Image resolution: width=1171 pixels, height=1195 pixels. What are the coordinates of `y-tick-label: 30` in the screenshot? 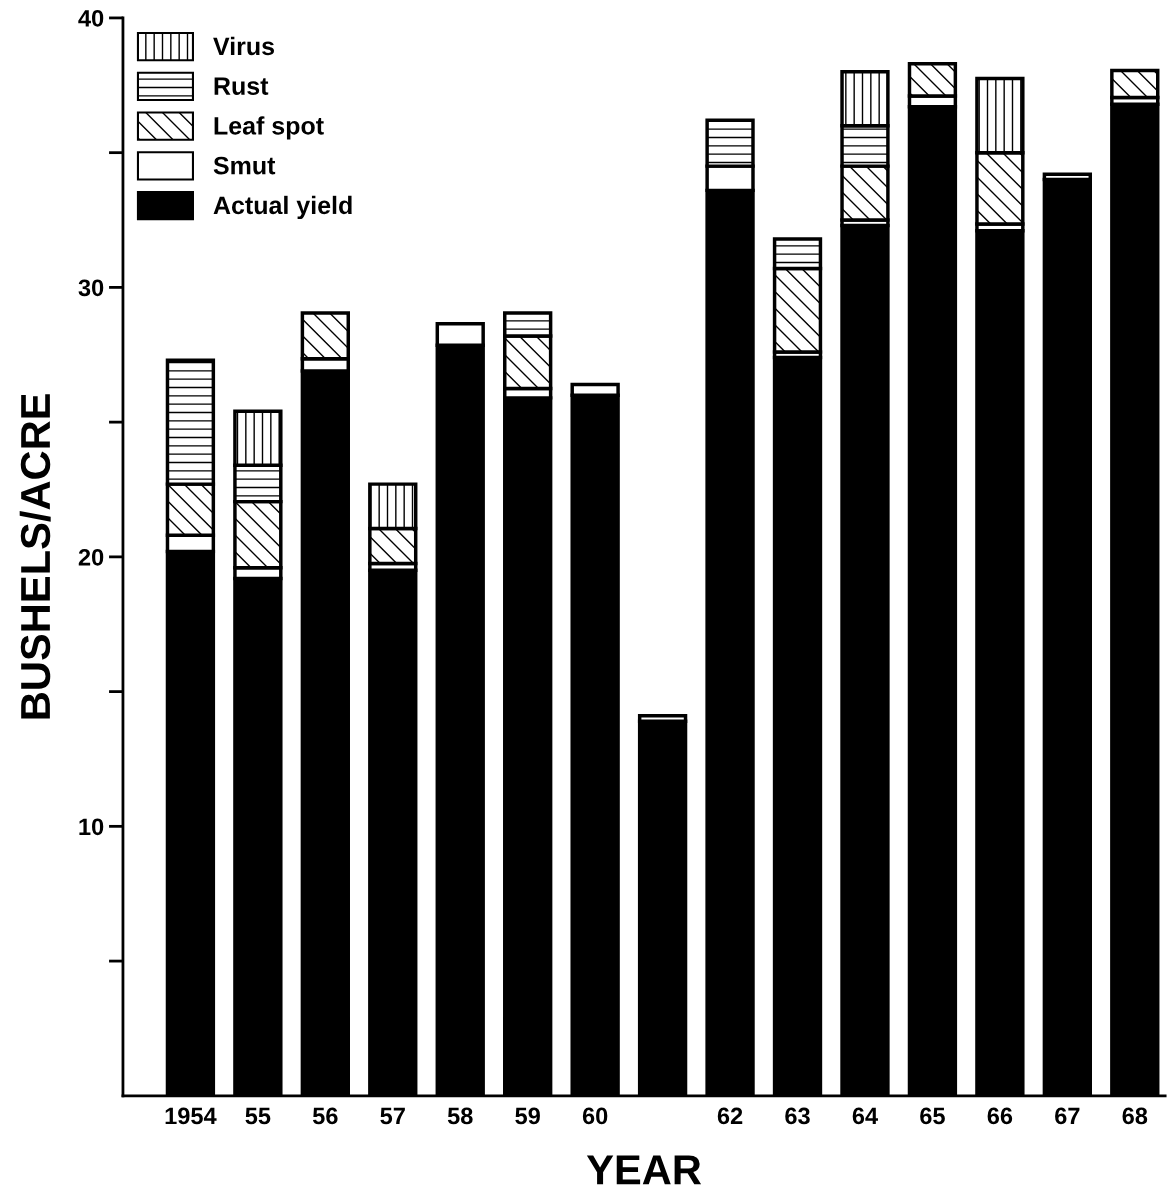 It's located at (91, 288).